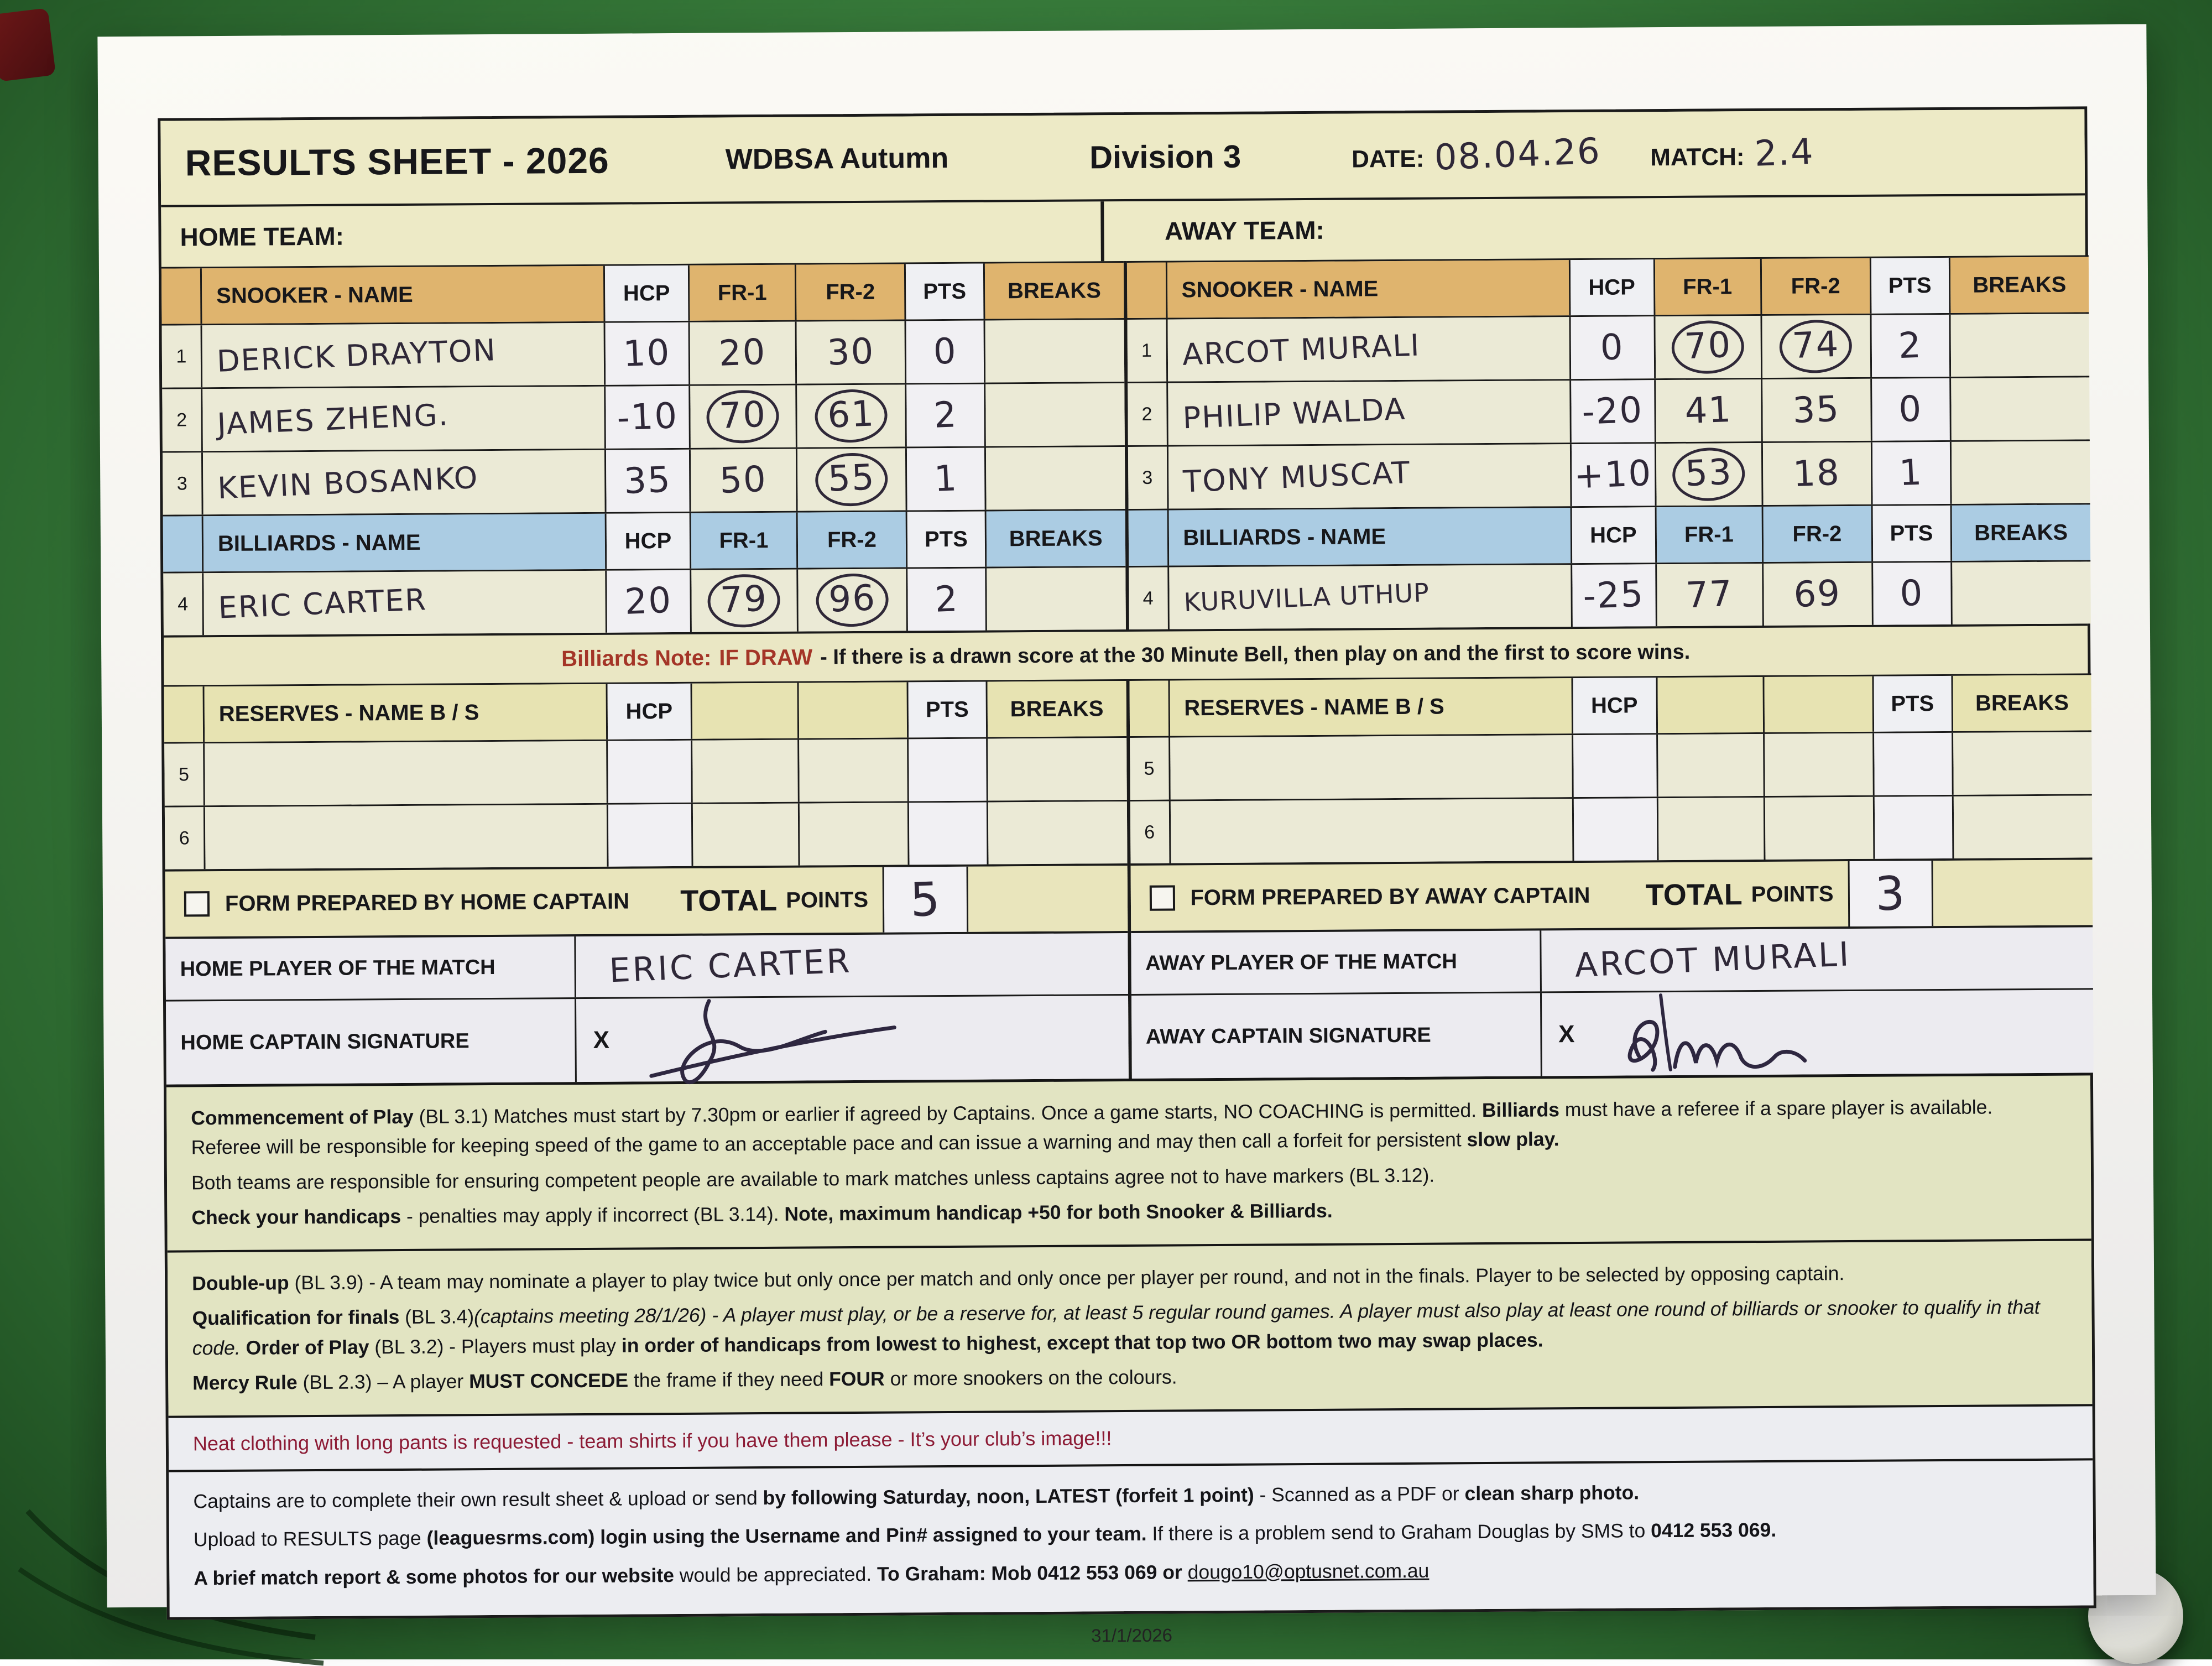 The width and height of the screenshot is (2212, 1666). What do you see at coordinates (1612, 347) in the screenshot?
I see `hcp-handwritten: 0` at bounding box center [1612, 347].